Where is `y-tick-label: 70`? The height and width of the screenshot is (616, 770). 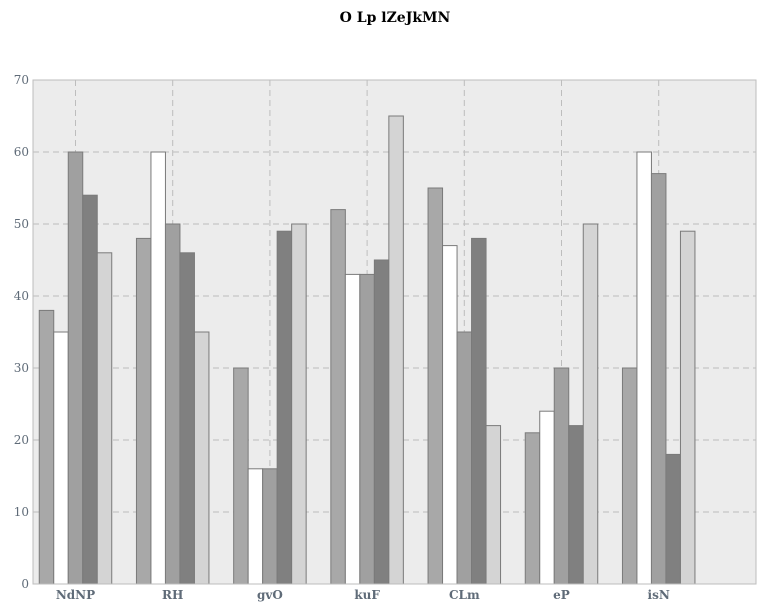
y-tick-label: 70 is located at coordinates (21, 80).